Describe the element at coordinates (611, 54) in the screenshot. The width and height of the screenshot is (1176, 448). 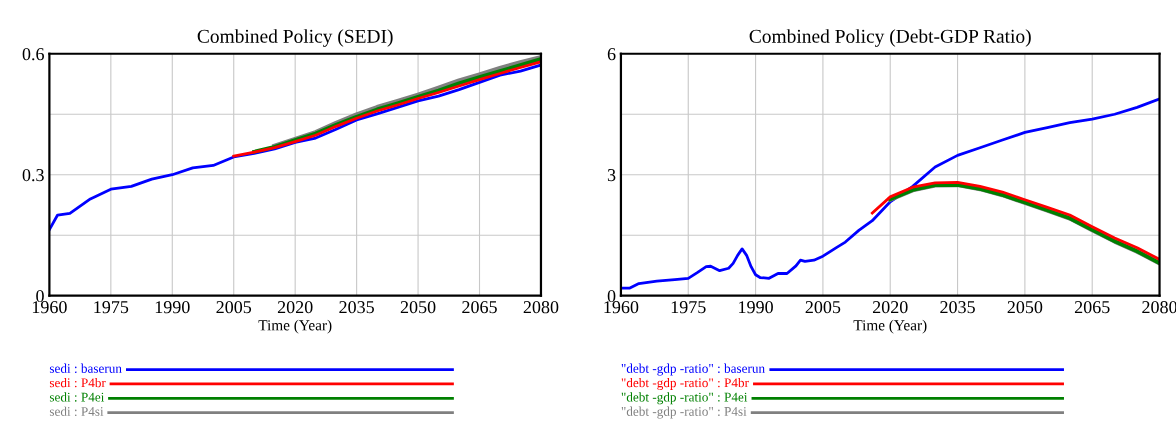
I see `y-tick-label: 6` at that location.